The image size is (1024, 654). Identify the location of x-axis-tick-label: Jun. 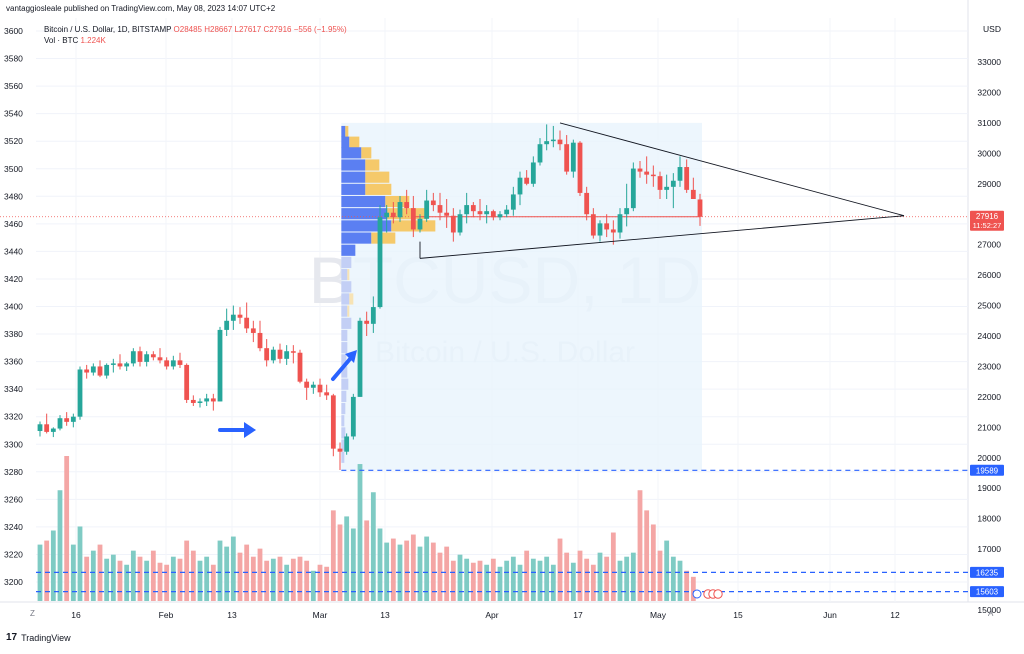
(830, 615).